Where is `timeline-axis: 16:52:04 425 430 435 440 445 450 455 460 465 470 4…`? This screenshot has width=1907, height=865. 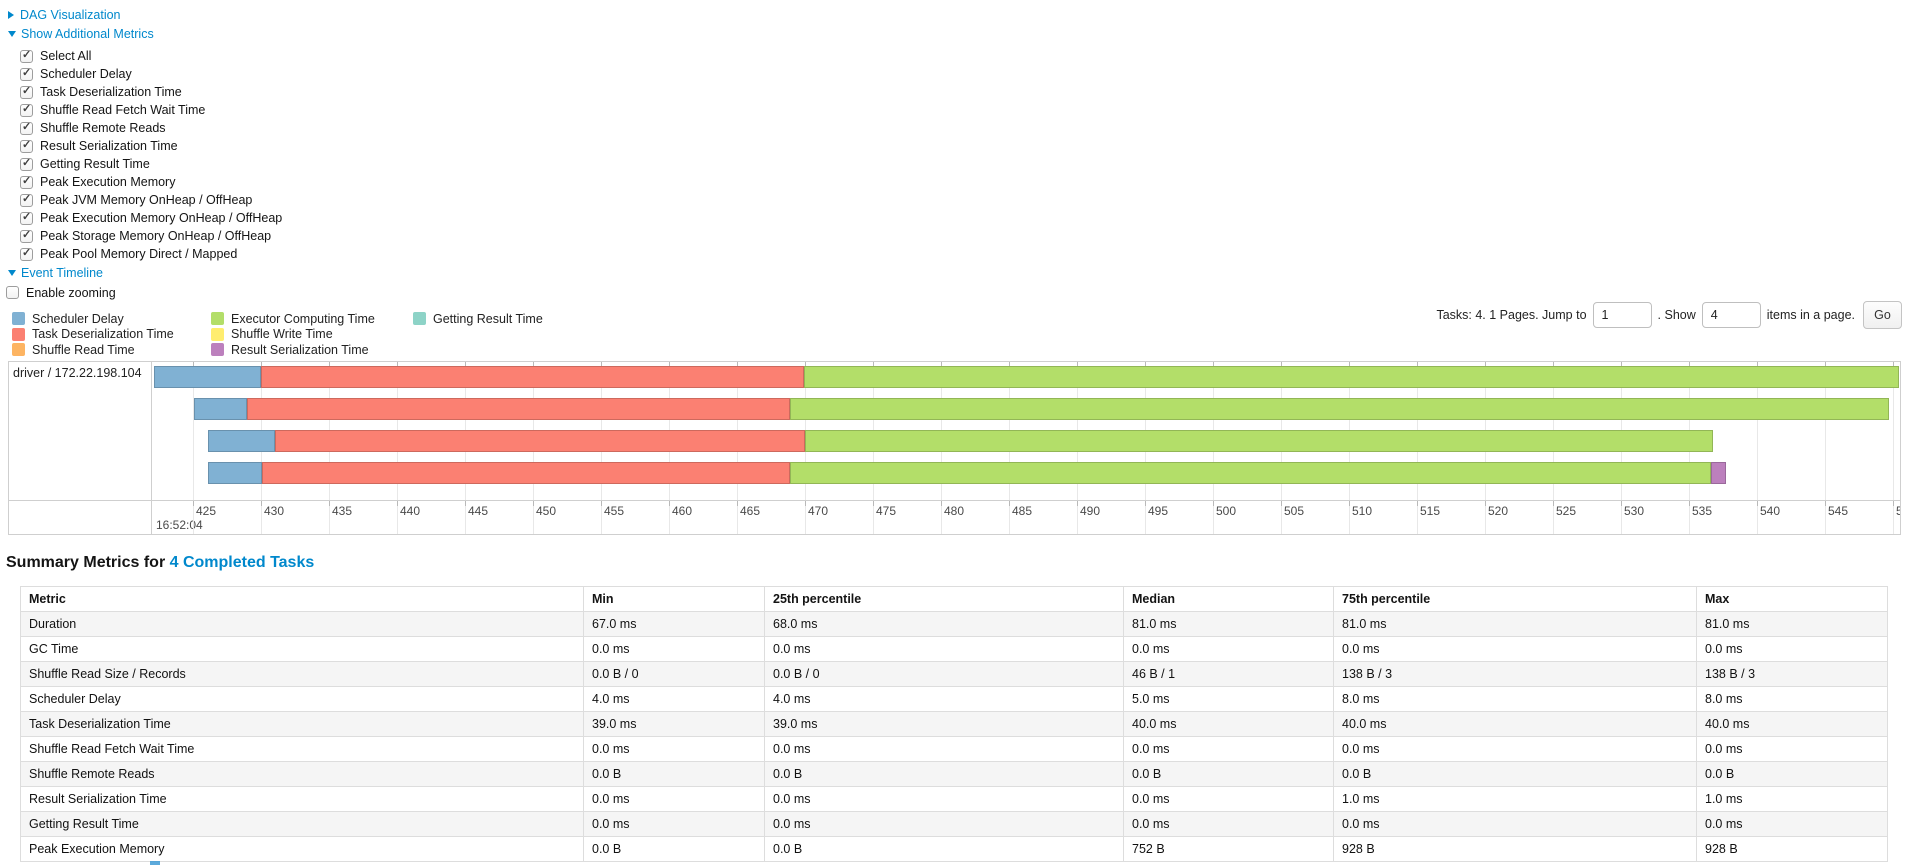
timeline-axis: 16:52:04 425 430 435 440 445 450 455 460 465 470 4… is located at coordinates (954, 517).